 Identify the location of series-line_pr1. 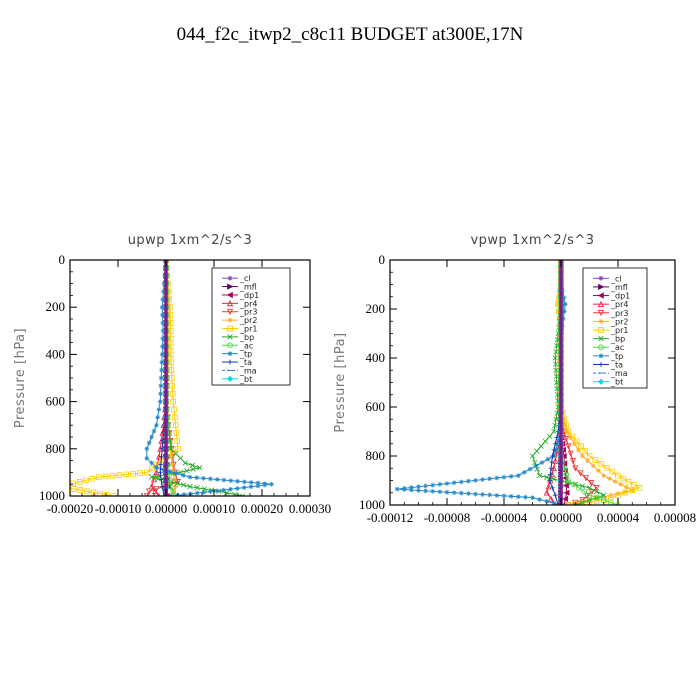
(124, 378).